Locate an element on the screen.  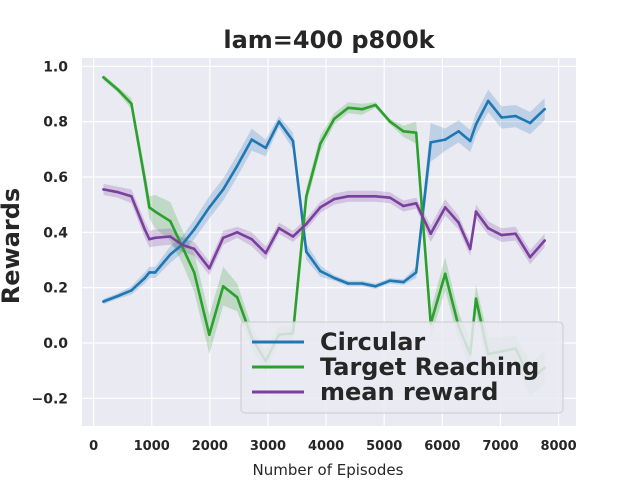
legend-box is located at coordinates (402, 367).